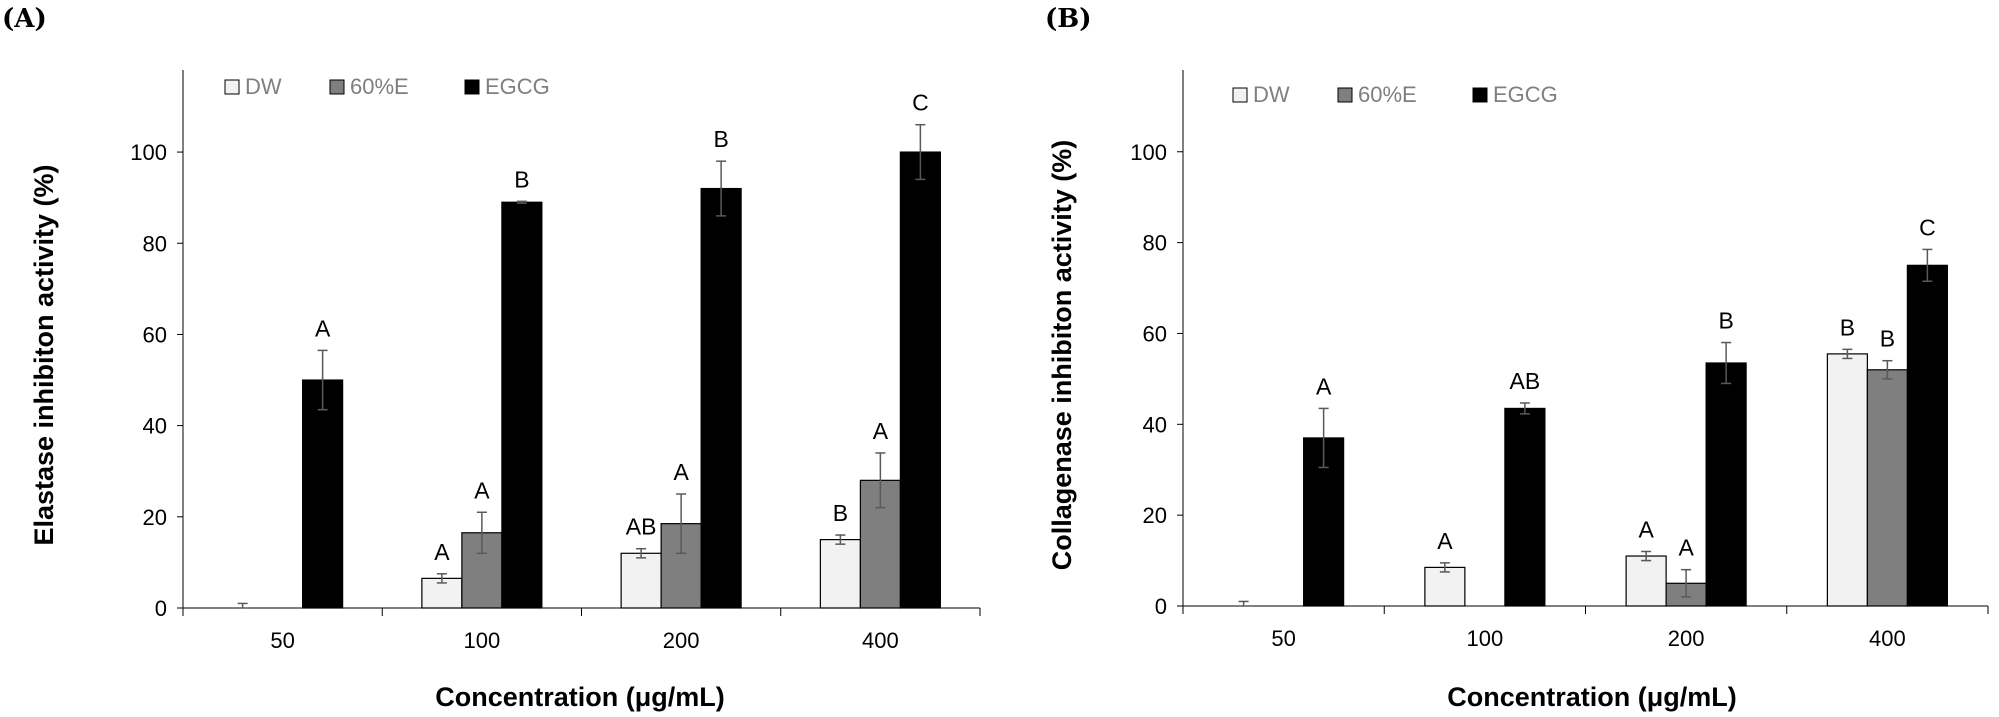 The image size is (1999, 717). I want to click on panel-a-y-tick-label: 60, so click(155, 334).